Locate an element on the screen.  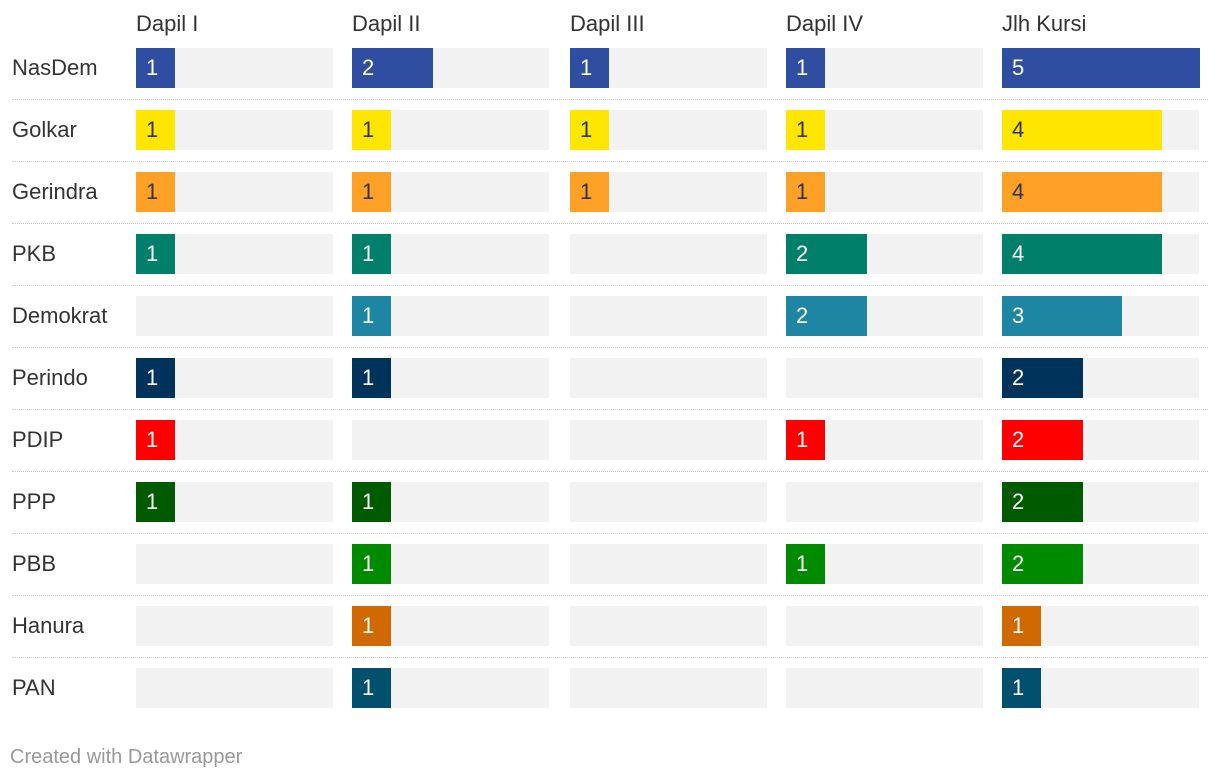
seat-value-label: 4 is located at coordinates (1018, 253).